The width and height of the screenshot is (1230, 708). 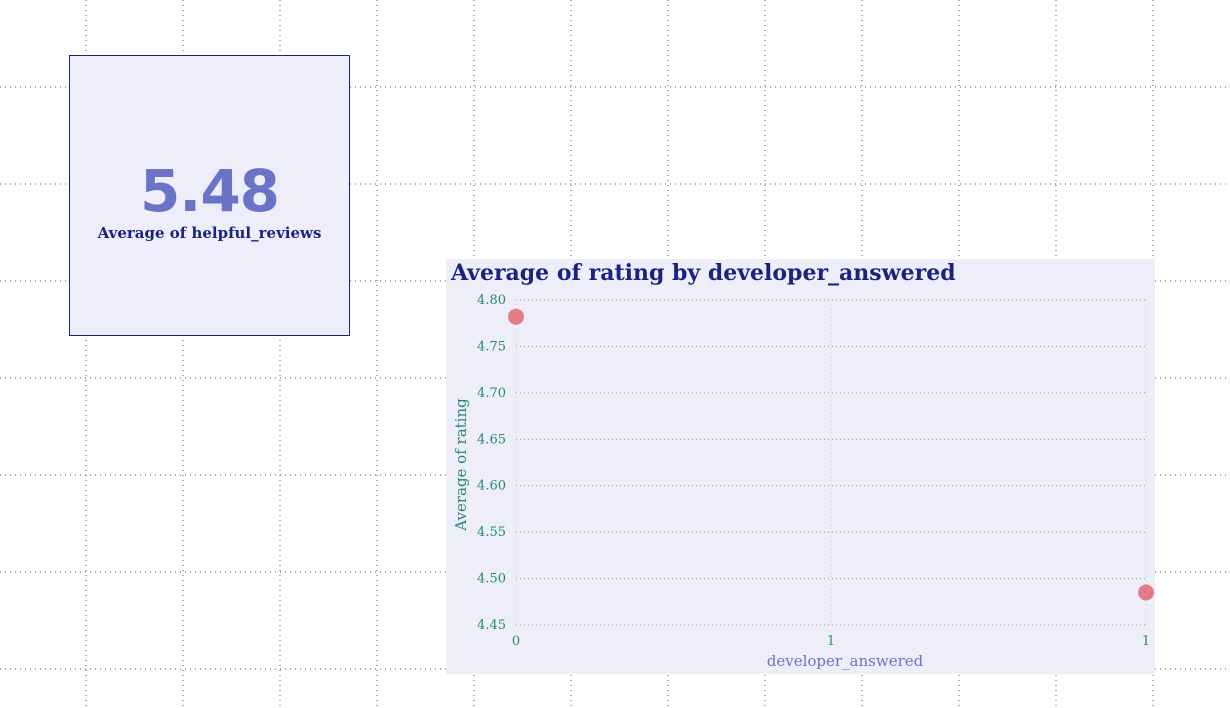 I want to click on y-tick-label: 4.75, so click(x=491, y=346).